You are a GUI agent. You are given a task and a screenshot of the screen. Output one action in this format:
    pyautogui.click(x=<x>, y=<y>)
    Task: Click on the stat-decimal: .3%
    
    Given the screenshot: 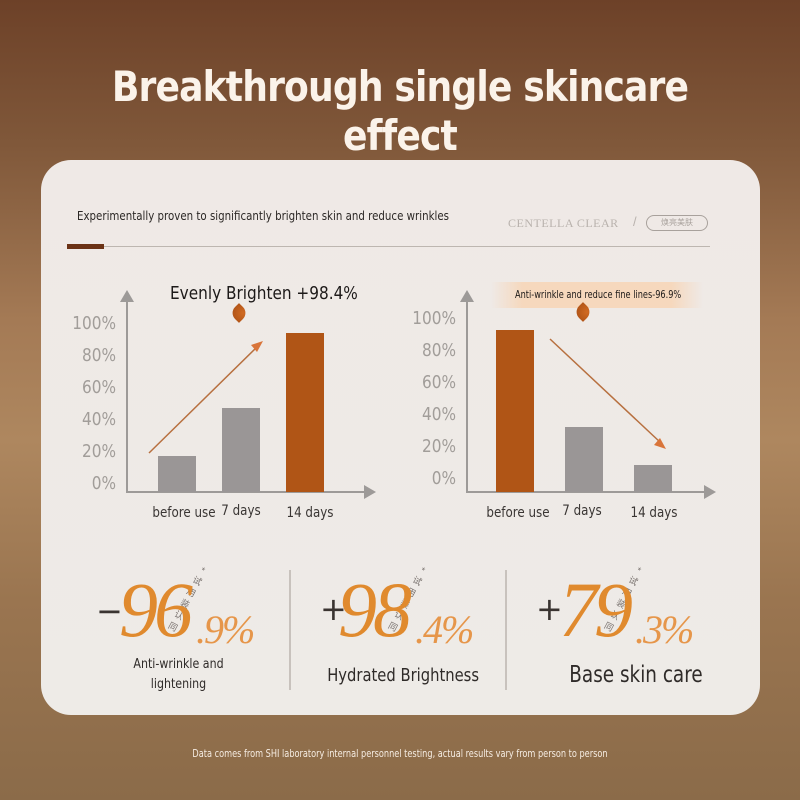 What is the action you would take?
    pyautogui.click(x=664, y=629)
    